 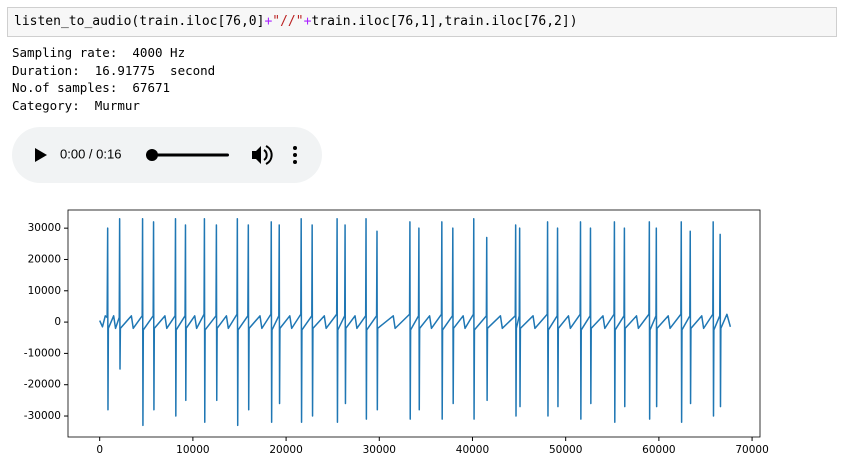 I want to click on x-tick-label: 0, so click(x=99, y=450).